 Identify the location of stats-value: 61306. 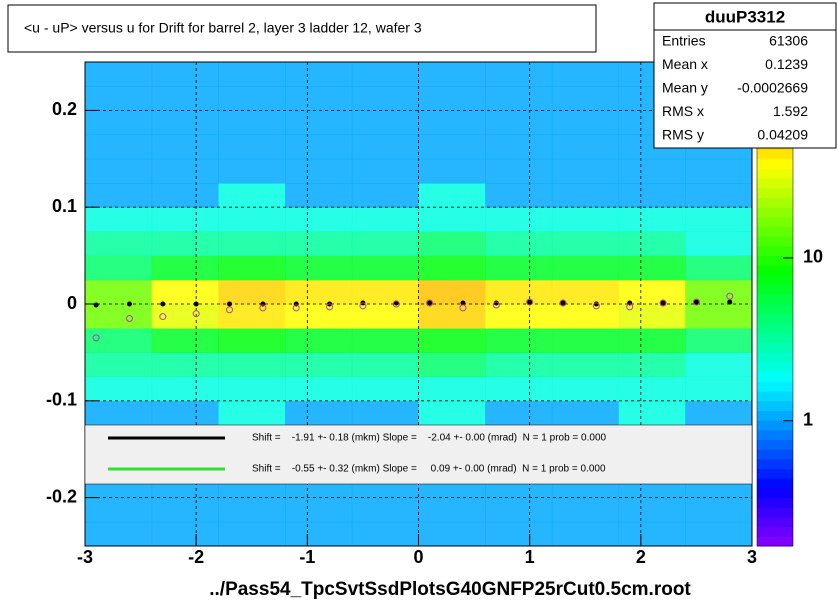
(788, 41).